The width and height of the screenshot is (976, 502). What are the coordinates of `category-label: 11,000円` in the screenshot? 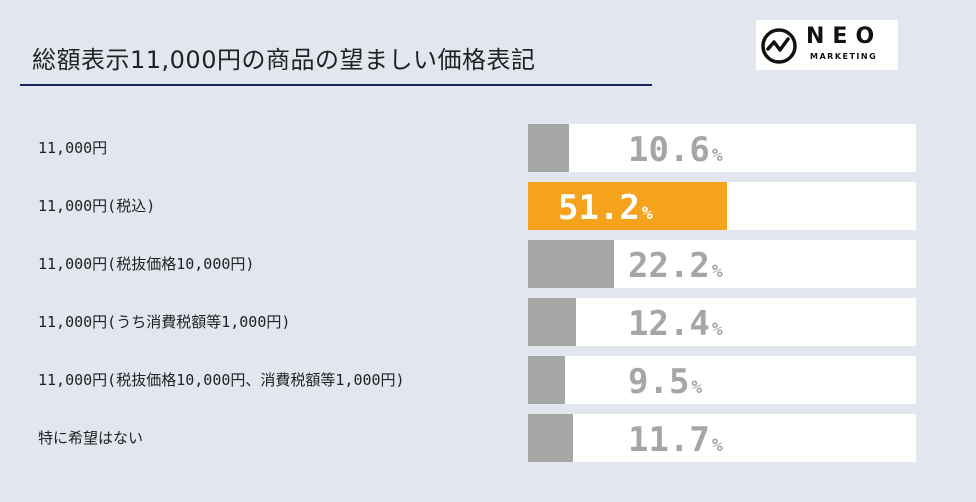 It's located at (73, 148).